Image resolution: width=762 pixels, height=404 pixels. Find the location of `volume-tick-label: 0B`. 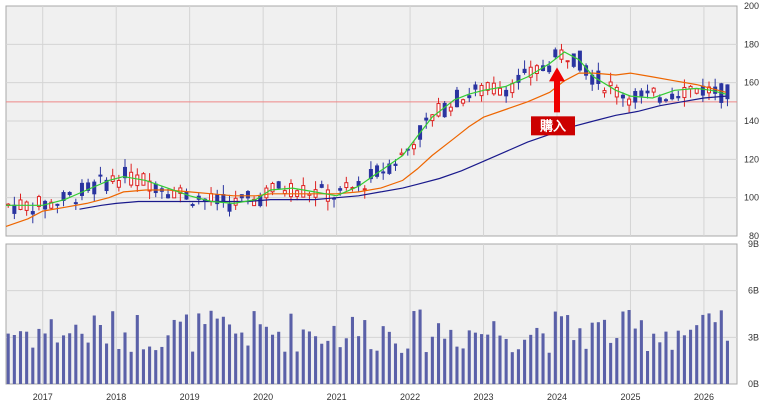

volume-tick-label: 0B is located at coordinates (753, 384).